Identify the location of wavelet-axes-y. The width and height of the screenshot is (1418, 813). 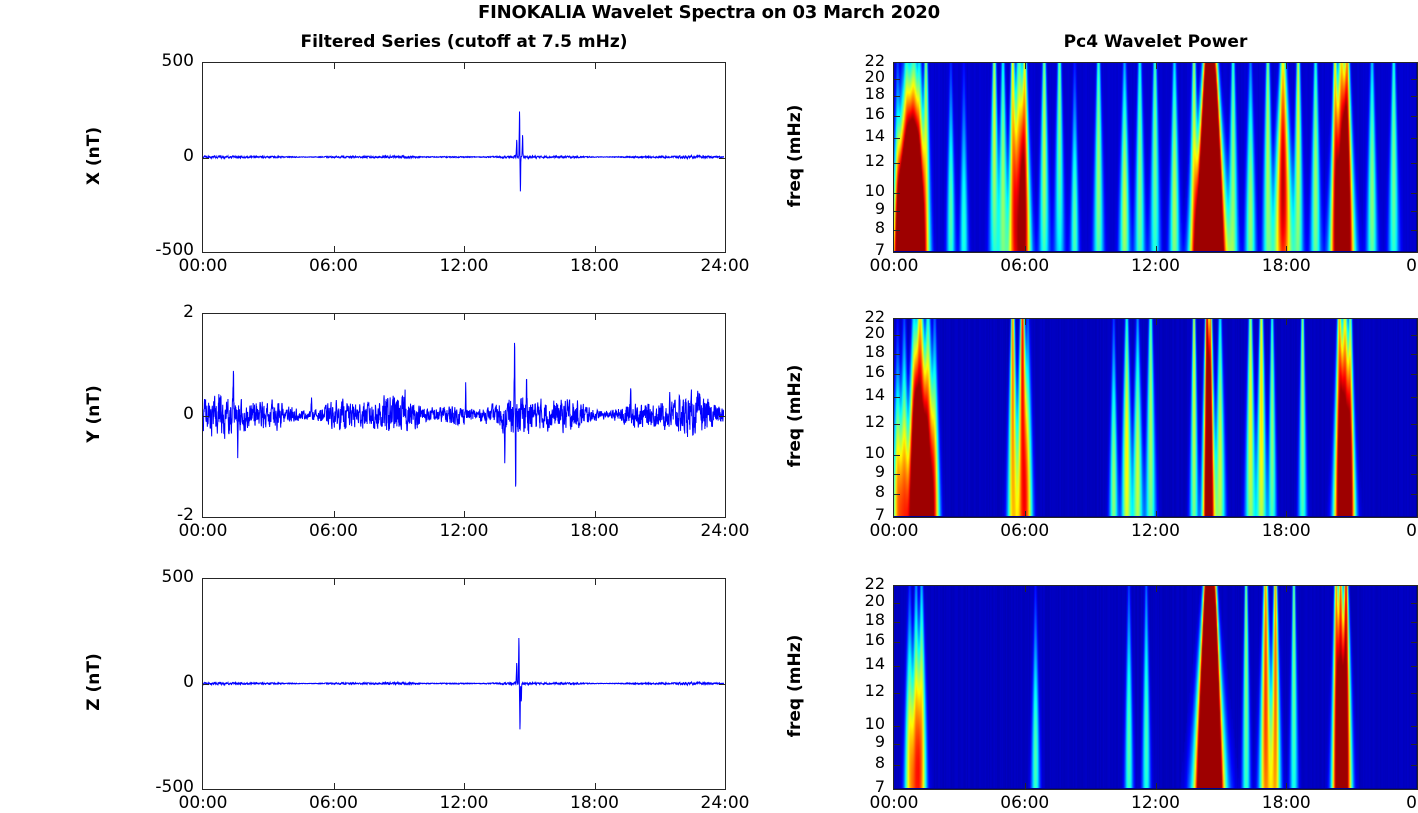
(1155, 418).